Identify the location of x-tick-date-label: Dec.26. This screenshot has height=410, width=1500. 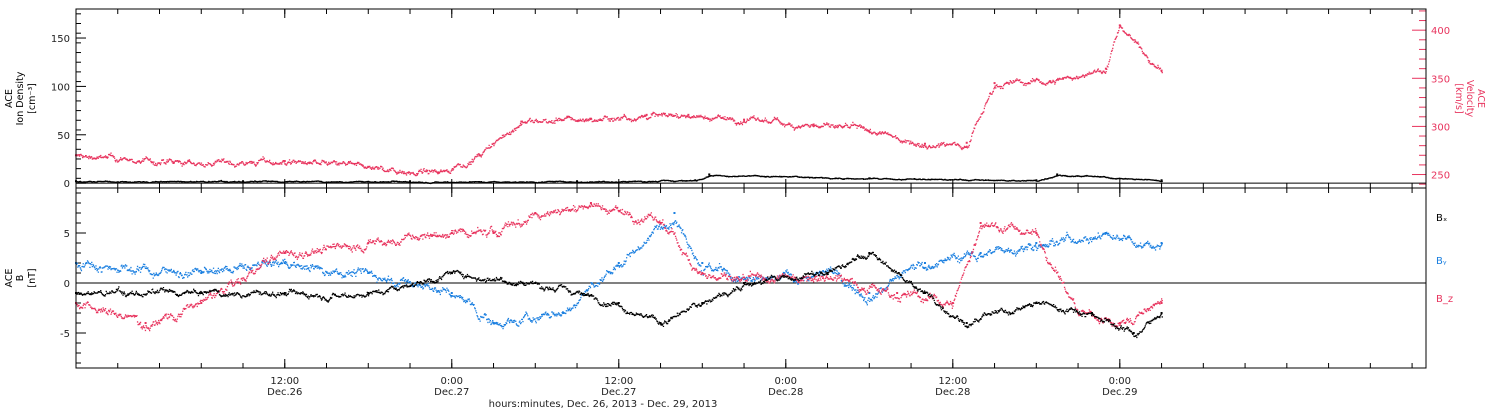
(284, 392).